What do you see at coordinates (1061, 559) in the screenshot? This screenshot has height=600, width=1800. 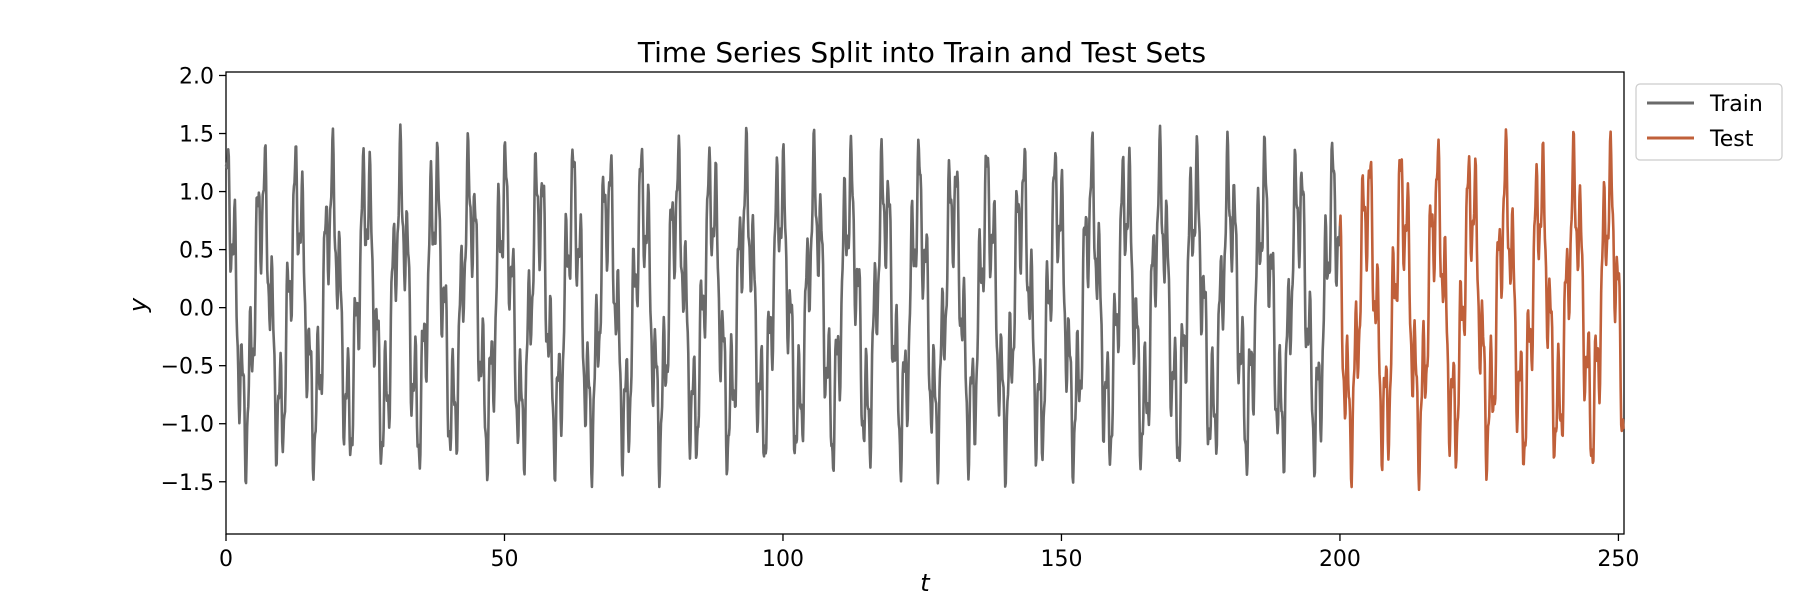 I see `x-tick-label: 150` at bounding box center [1061, 559].